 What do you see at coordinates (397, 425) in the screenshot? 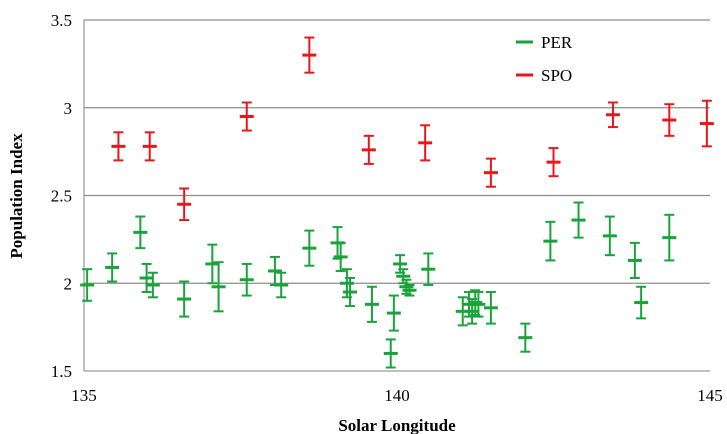
I see `x-axis-title: Solar Longitude` at bounding box center [397, 425].